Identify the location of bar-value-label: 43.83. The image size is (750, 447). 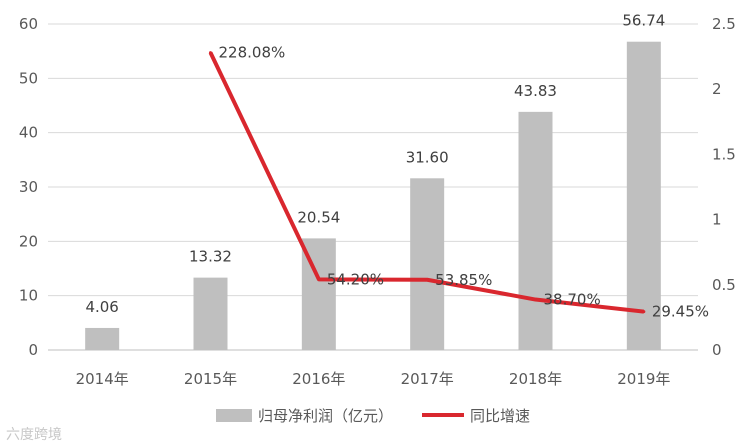
(535, 91).